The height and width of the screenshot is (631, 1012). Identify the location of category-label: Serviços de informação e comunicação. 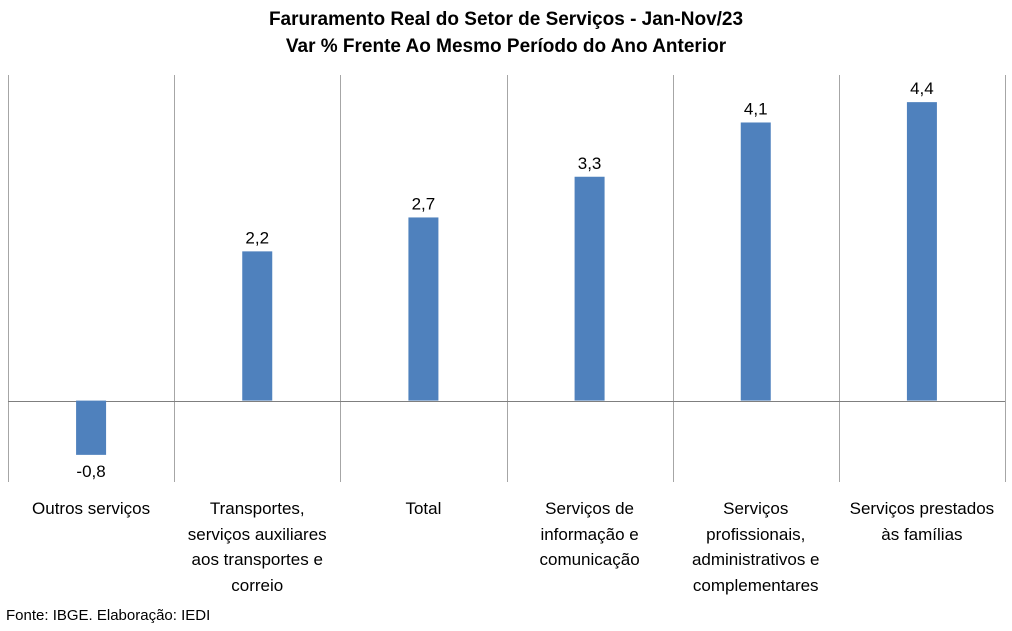
(590, 534).